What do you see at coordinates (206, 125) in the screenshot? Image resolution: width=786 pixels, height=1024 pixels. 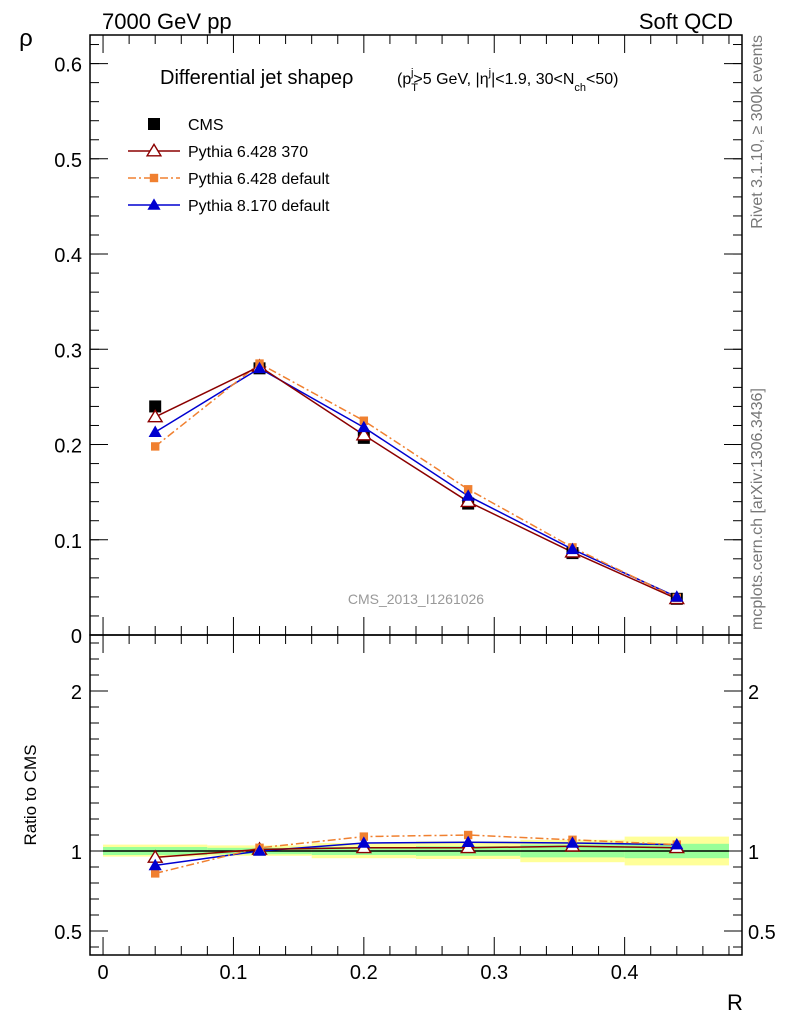 I see `legend-label: CMS` at bounding box center [206, 125].